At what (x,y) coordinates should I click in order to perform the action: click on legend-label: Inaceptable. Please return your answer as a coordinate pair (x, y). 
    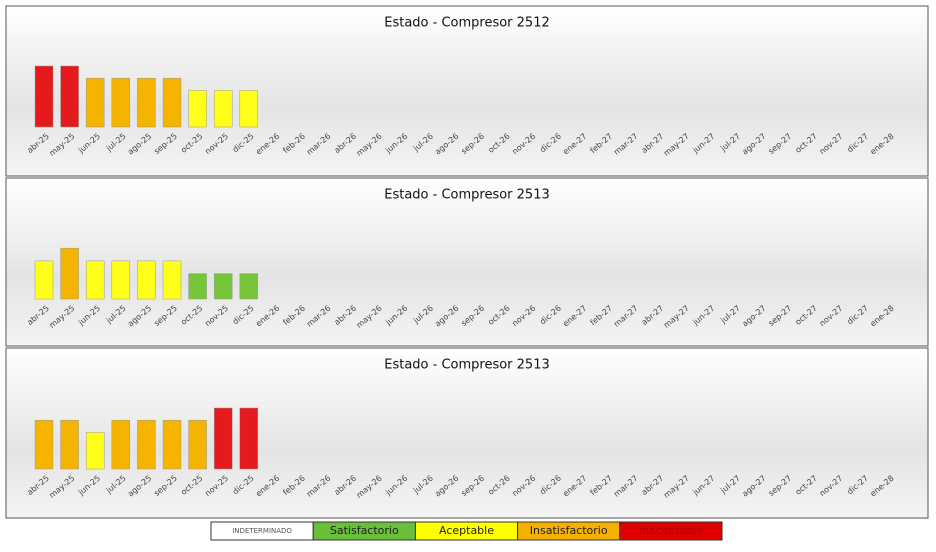
    Looking at the image, I should click on (671, 530).